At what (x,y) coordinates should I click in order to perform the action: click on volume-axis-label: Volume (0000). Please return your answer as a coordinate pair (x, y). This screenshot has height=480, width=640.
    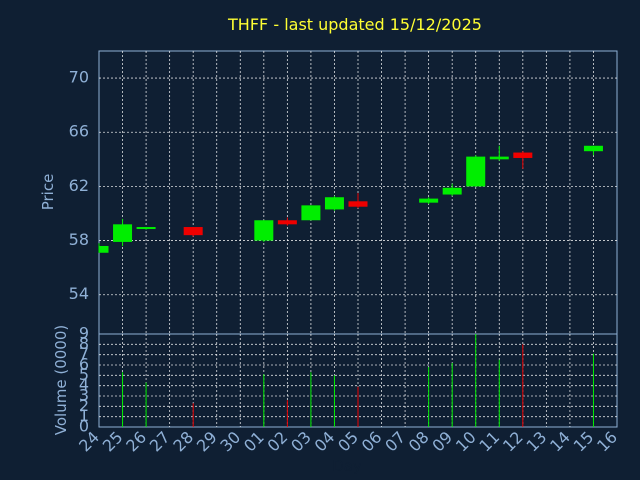
    Looking at the image, I should click on (61, 380).